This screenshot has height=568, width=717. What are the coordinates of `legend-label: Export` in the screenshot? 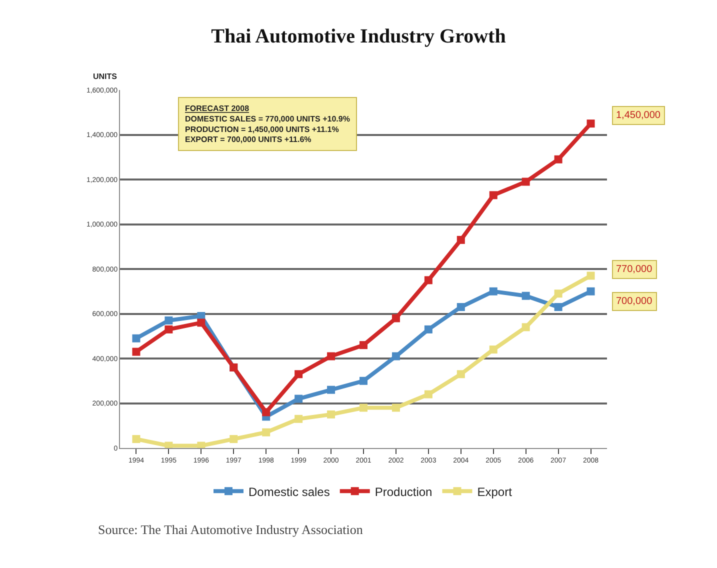 It's located at (495, 491).